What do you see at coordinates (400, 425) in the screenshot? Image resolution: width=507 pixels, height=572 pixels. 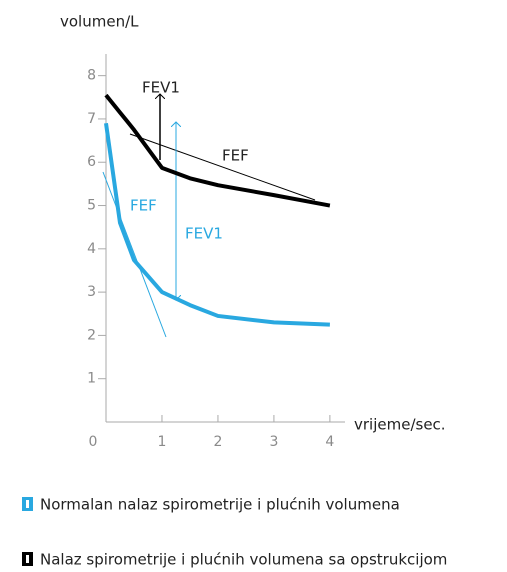 I see `x-axis-label: vrijeme/sec.` at bounding box center [400, 425].